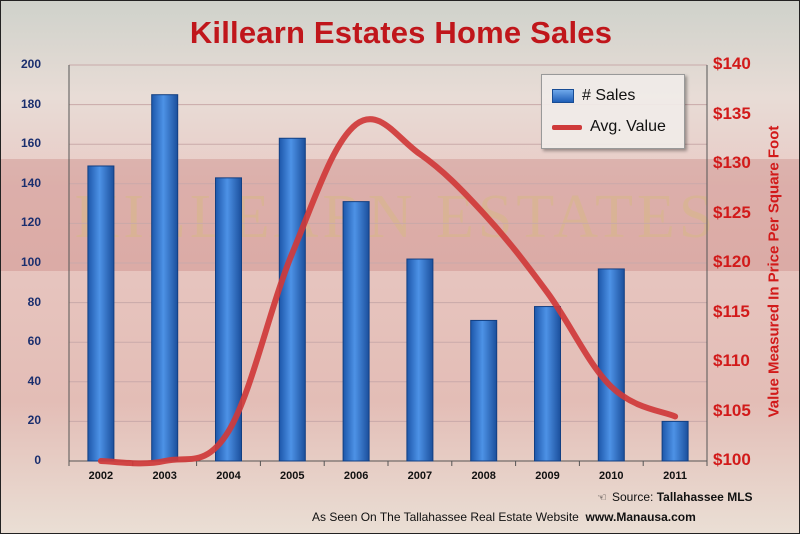 The height and width of the screenshot is (534, 800). What do you see at coordinates (228, 476) in the screenshot?
I see `x-axis-tick-label: 2004` at bounding box center [228, 476].